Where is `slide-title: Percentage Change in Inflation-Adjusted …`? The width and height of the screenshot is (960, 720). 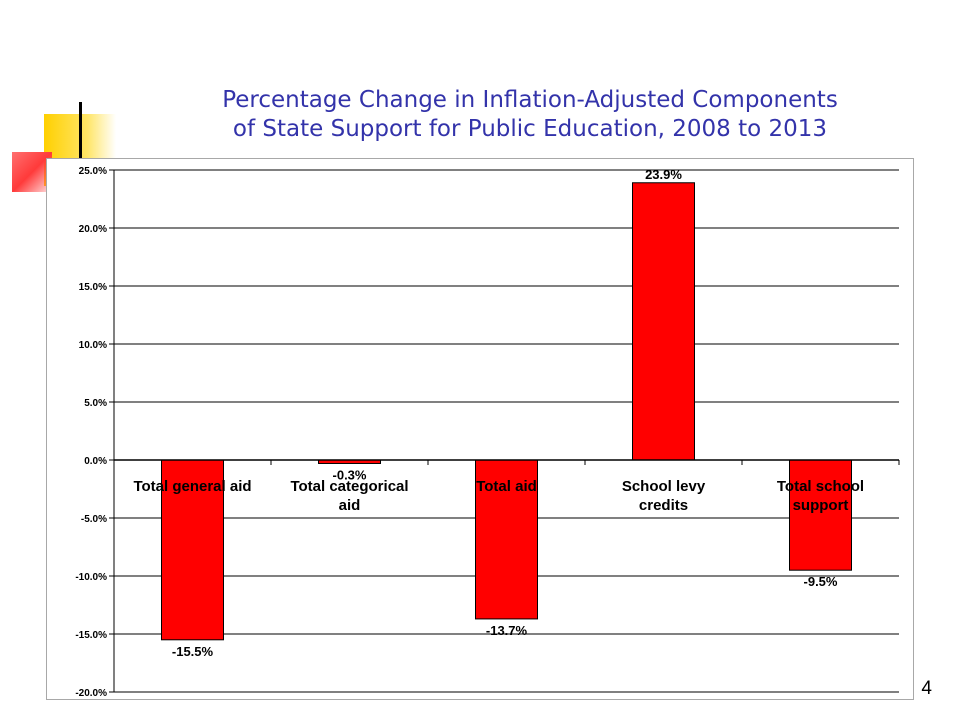 slide-title: Percentage Change in Inflation-Adjusted … is located at coordinates (530, 115).